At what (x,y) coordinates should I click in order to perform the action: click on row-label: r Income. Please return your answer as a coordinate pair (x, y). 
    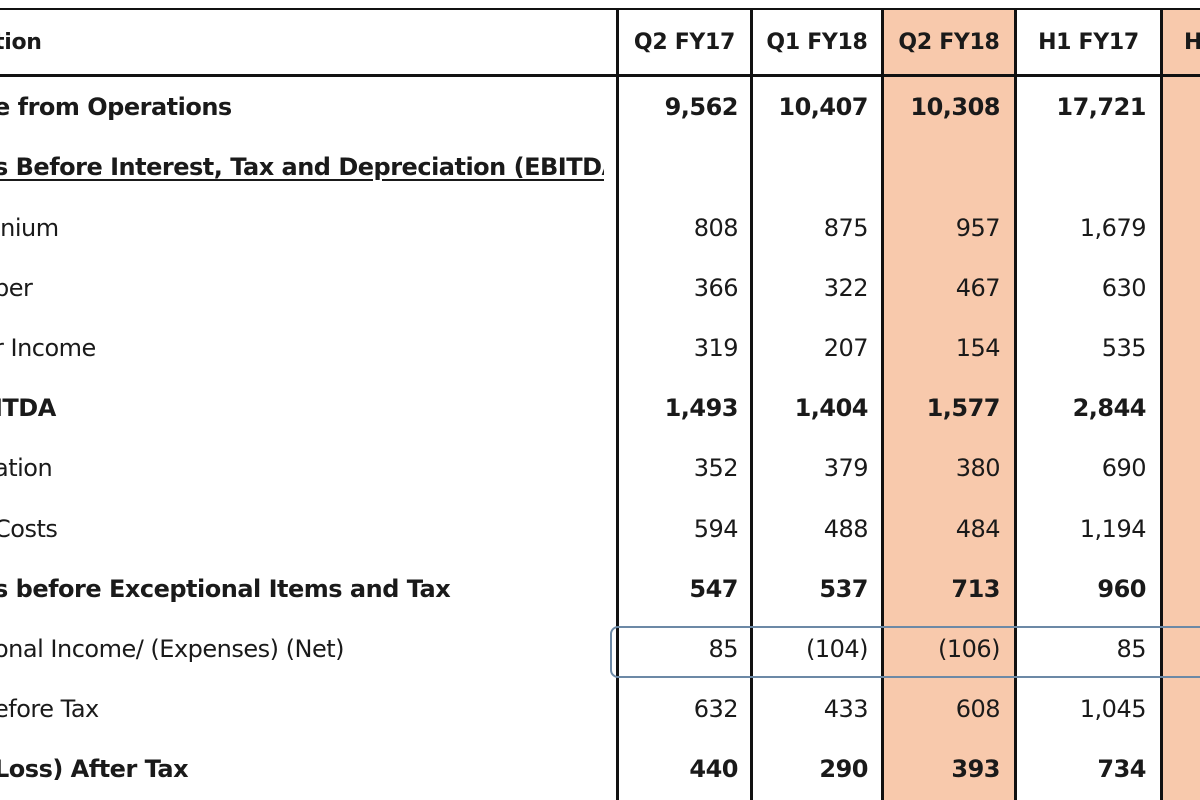
    Looking at the image, I should click on (48, 348).